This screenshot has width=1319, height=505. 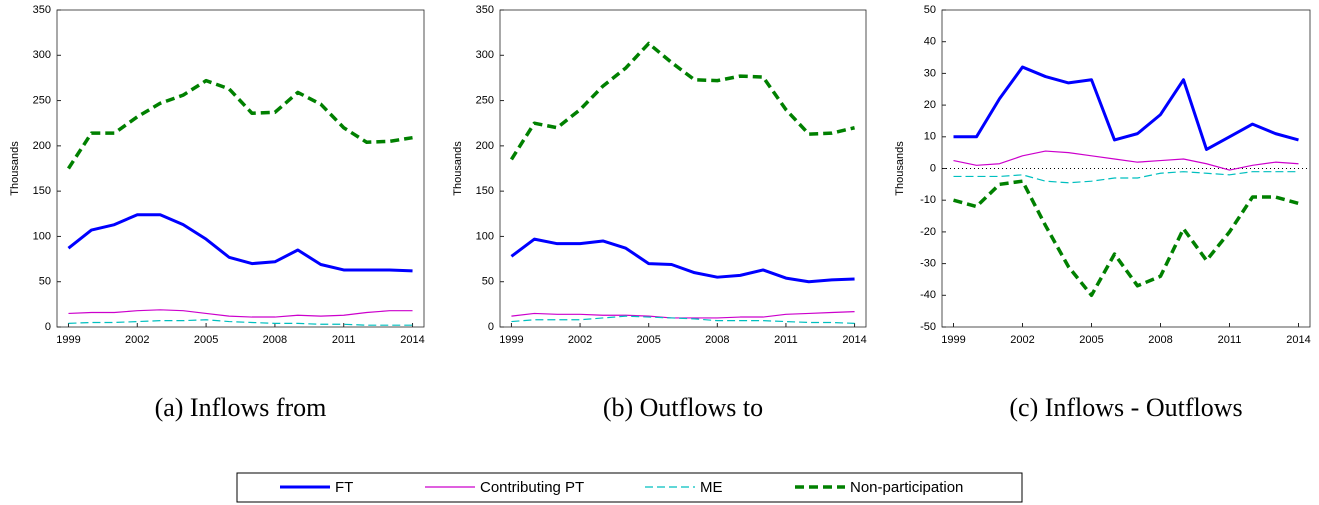 I want to click on y-tick-label: 10, so click(x=930, y=137).